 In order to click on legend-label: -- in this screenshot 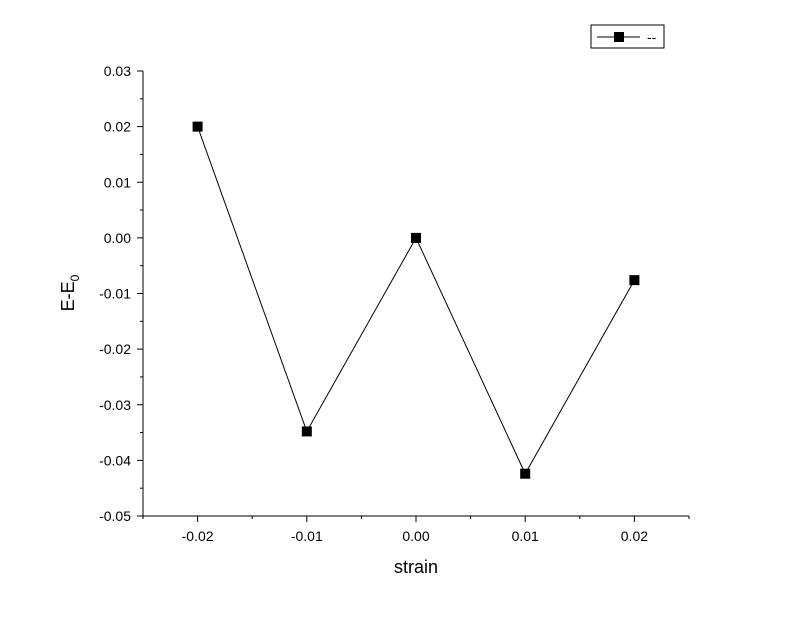, I will do `click(652, 37)`.